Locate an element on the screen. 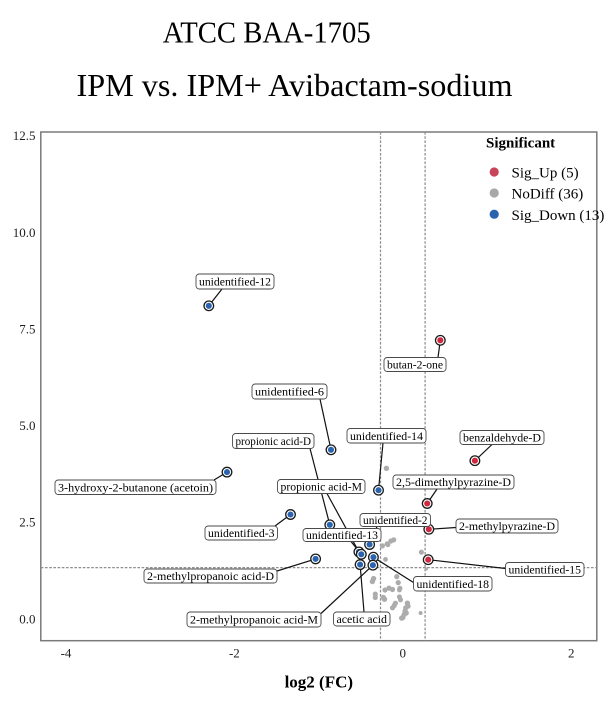 The image size is (611, 709). svg-text: 2-methylpropanoic acid-D is located at coordinates (210, 576).